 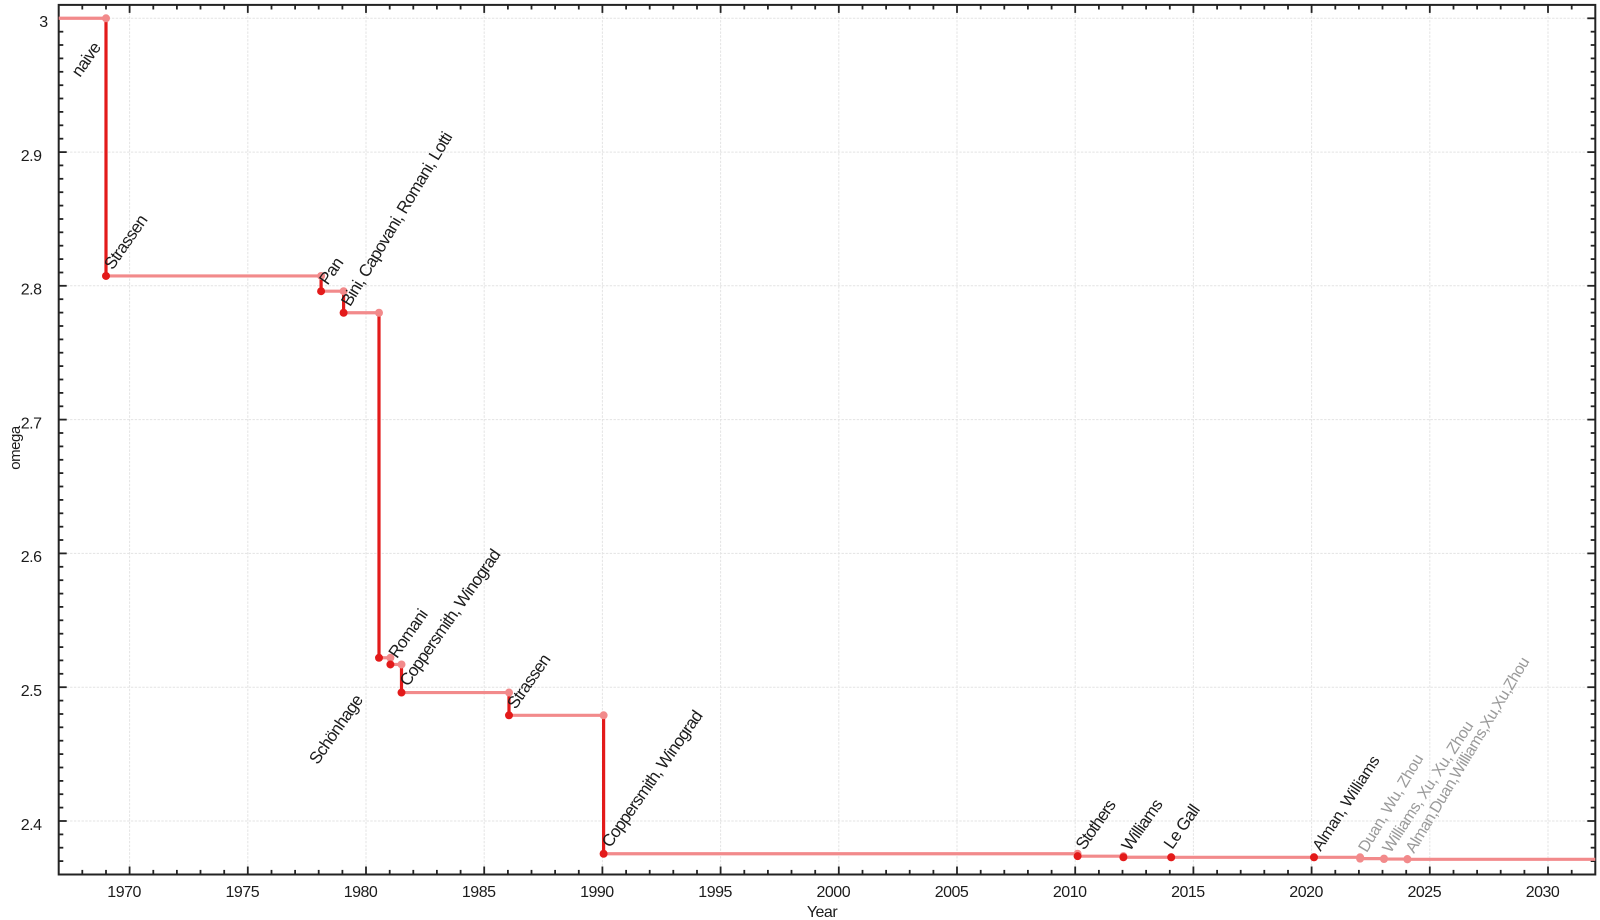 What do you see at coordinates (31, 557) in the screenshot?
I see `svg-text: 2.6` at bounding box center [31, 557].